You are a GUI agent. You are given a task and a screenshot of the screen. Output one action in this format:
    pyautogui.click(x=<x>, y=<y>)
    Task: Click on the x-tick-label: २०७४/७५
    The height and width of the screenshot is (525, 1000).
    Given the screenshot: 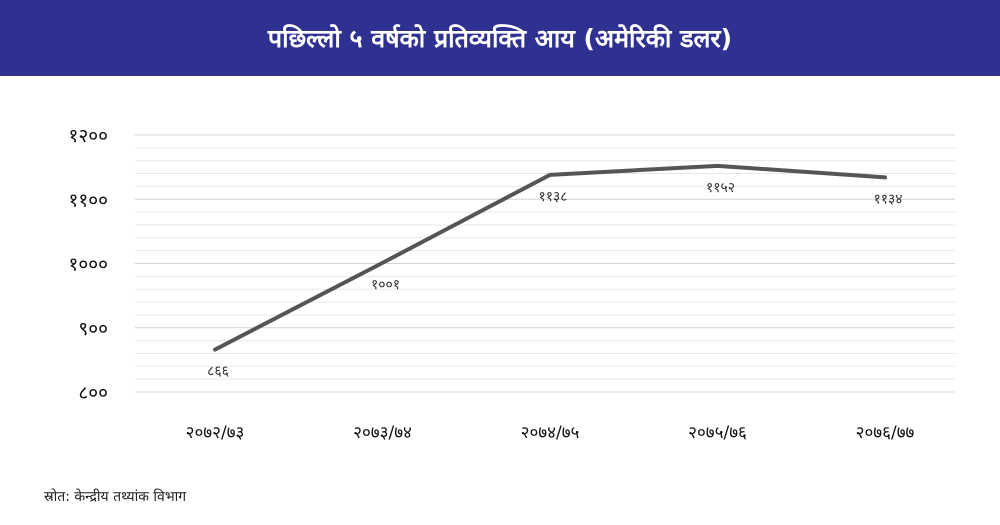 What is the action you would take?
    pyautogui.click(x=550, y=433)
    